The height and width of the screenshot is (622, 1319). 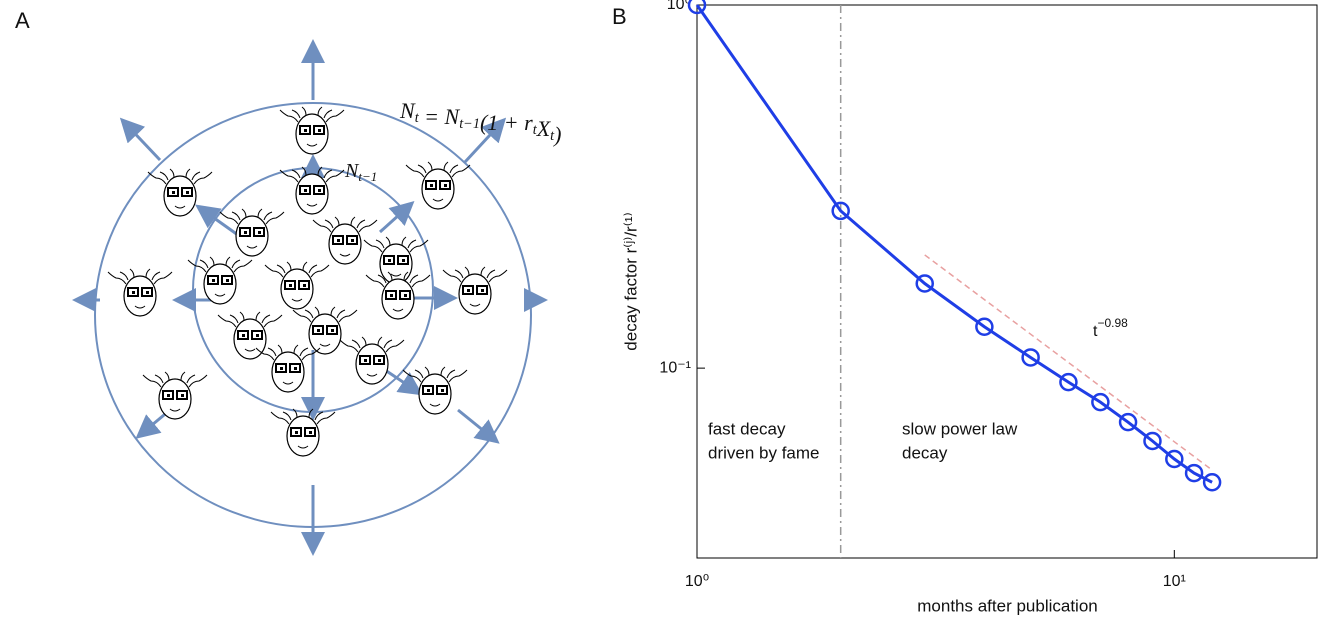 What do you see at coordinates (544, 128) in the screenshot?
I see `formula-text: X` at bounding box center [544, 128].